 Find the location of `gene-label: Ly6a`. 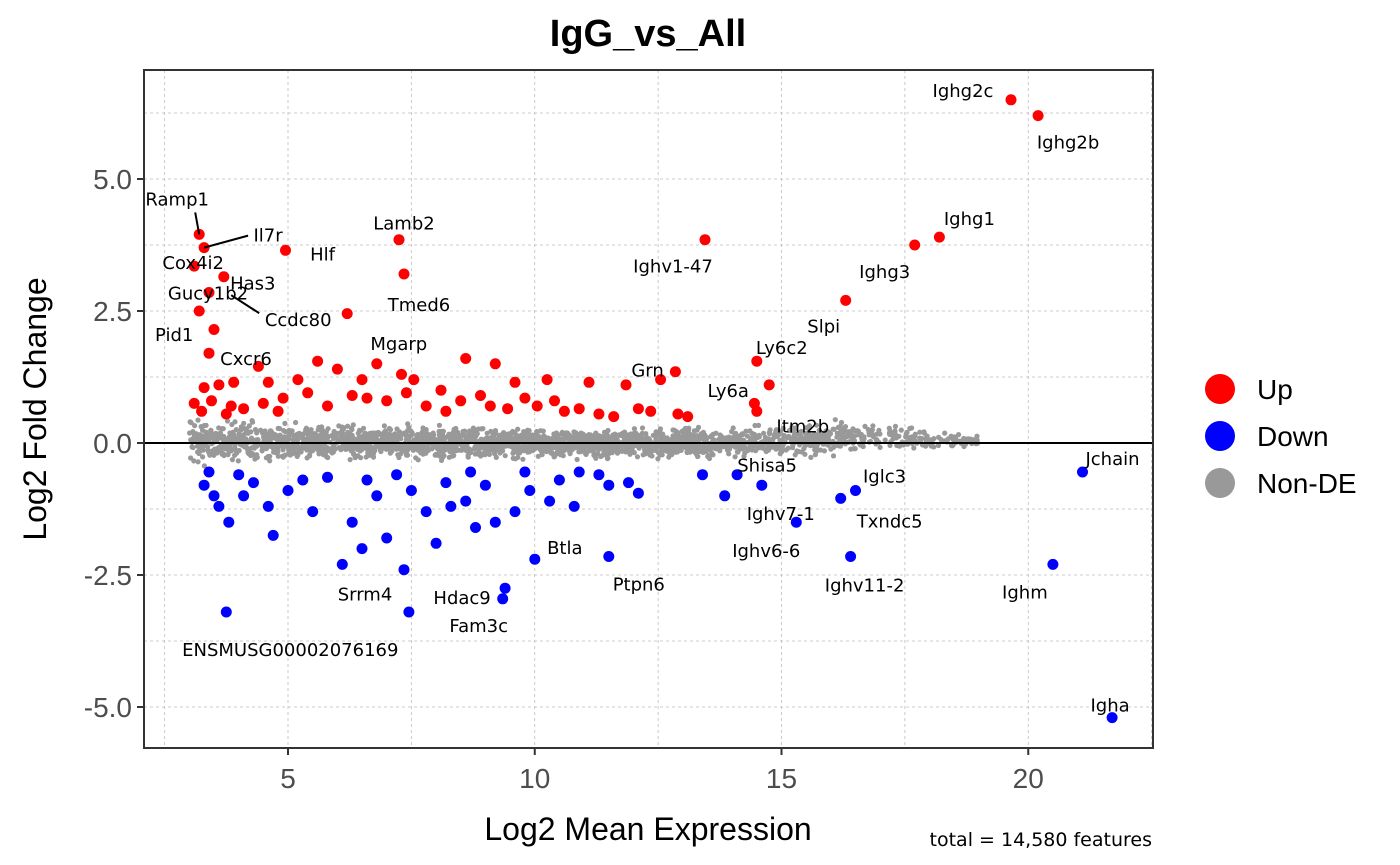

gene-label: Ly6a is located at coordinates (728, 391).